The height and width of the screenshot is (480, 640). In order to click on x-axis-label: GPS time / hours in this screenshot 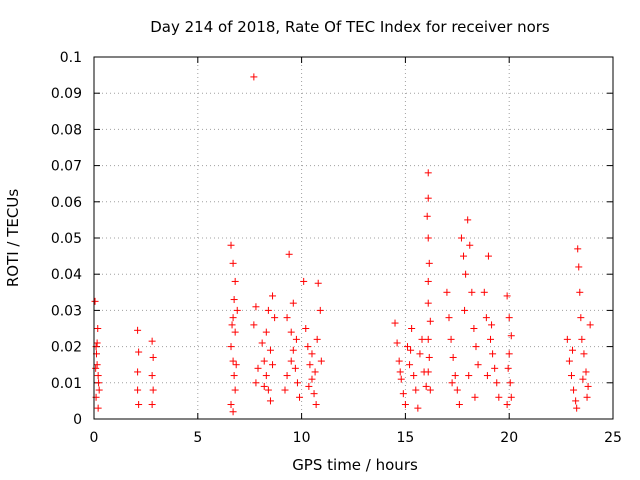, I will do `click(355, 465)`.